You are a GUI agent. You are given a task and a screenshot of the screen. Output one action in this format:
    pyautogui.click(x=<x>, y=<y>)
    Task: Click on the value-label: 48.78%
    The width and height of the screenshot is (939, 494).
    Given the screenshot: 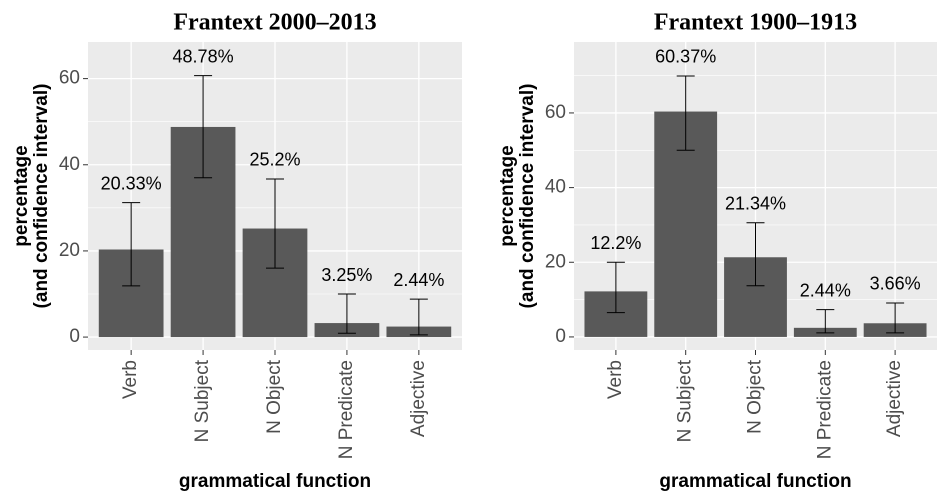 What is the action you would take?
    pyautogui.click(x=203, y=56)
    